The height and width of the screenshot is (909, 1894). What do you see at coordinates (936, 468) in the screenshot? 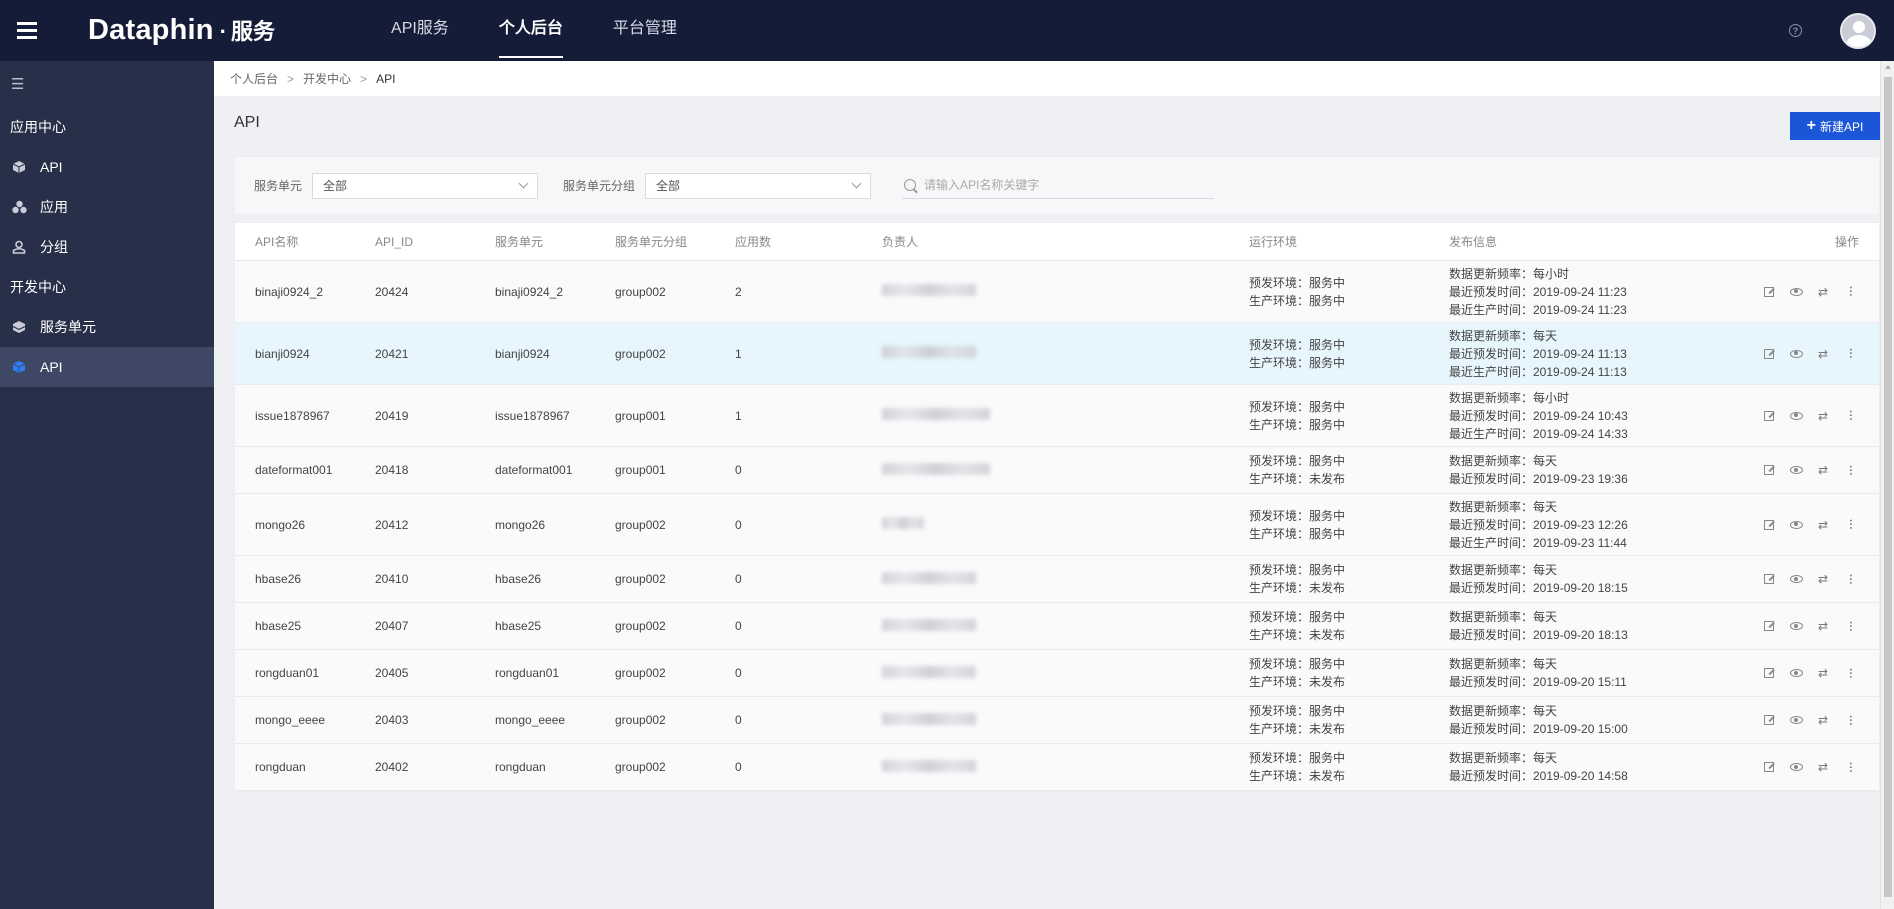
I see `redacted-owner` at bounding box center [936, 468].